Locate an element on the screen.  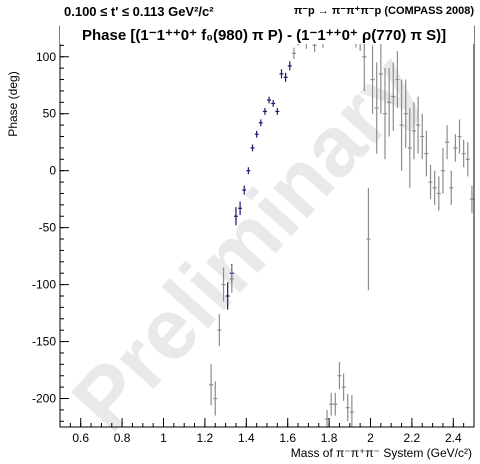
y-axis-label: Phase (deg) is located at coordinates (13, 103).